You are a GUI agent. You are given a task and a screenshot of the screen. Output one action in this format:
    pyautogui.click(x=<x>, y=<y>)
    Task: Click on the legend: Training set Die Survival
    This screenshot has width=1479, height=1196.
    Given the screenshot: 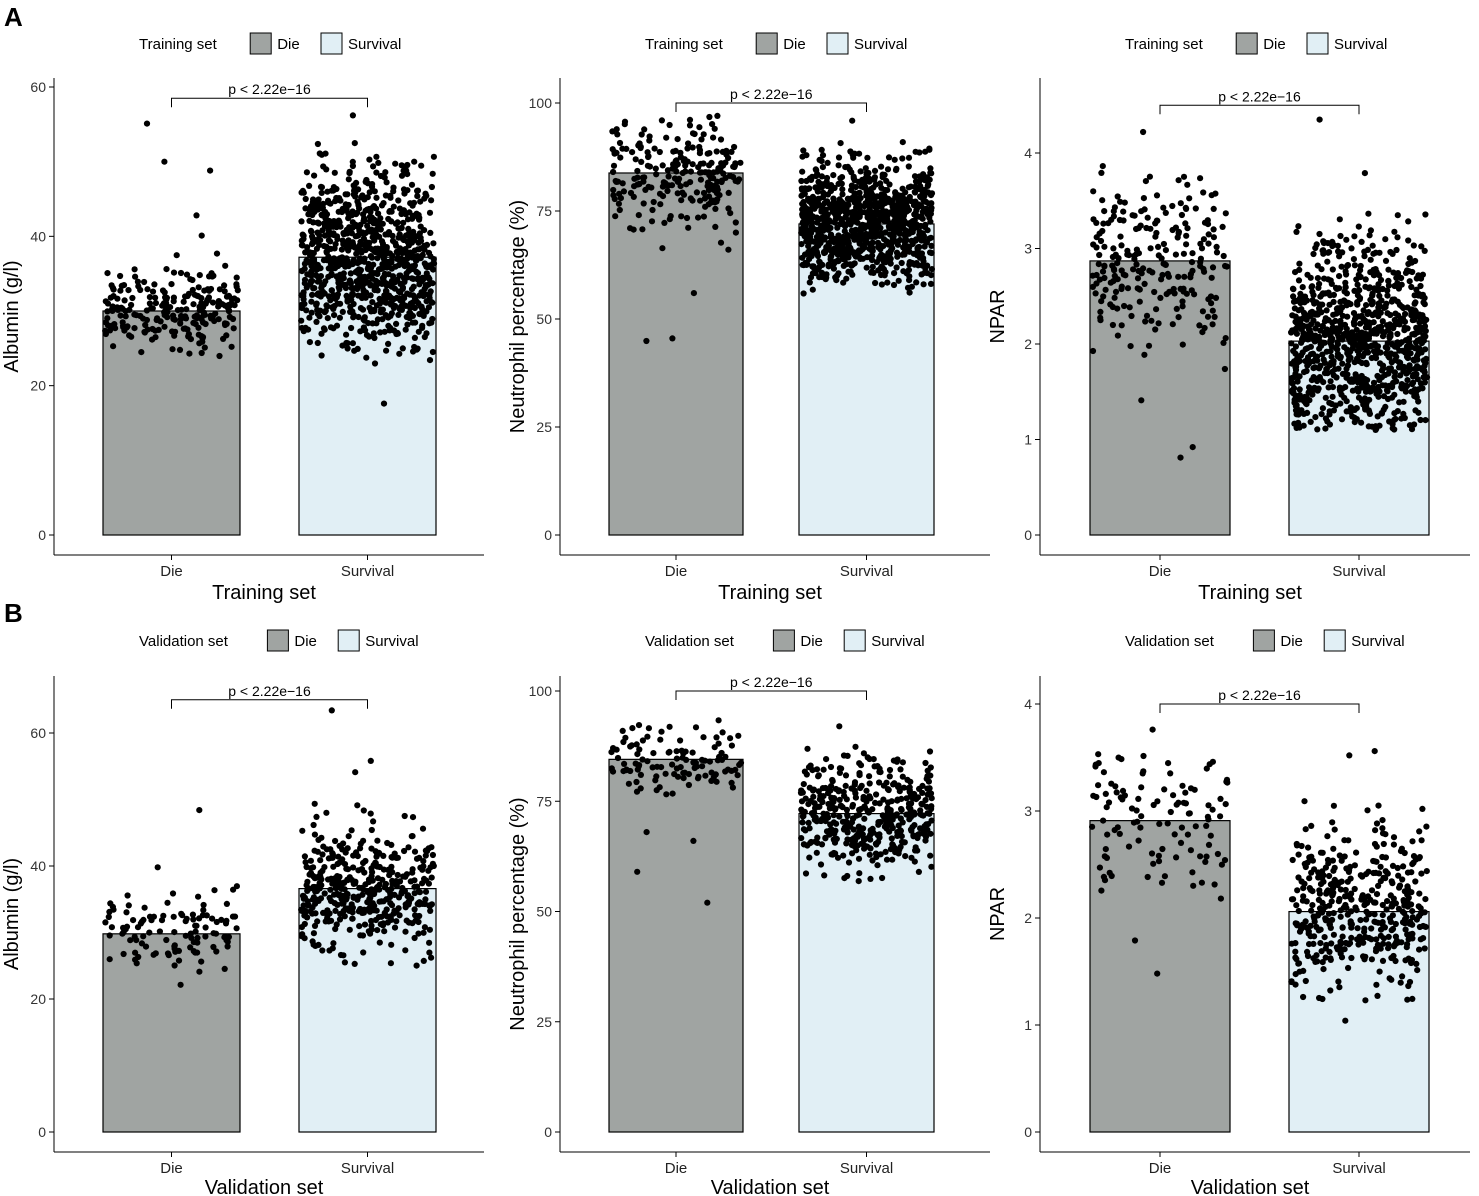 What is the action you would take?
    pyautogui.click(x=270, y=43)
    